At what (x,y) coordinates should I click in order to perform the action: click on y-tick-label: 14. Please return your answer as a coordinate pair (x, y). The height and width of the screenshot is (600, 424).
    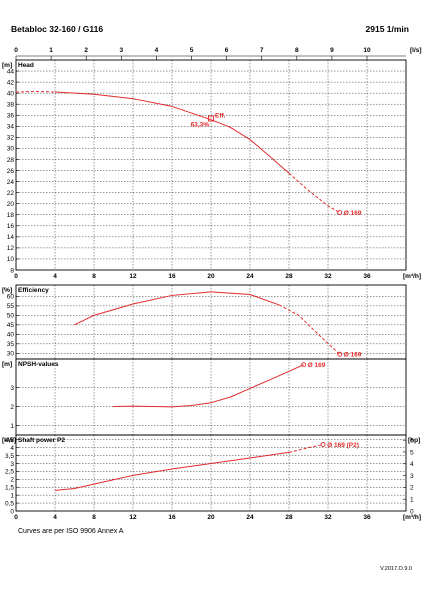
    Looking at the image, I should click on (11, 237).